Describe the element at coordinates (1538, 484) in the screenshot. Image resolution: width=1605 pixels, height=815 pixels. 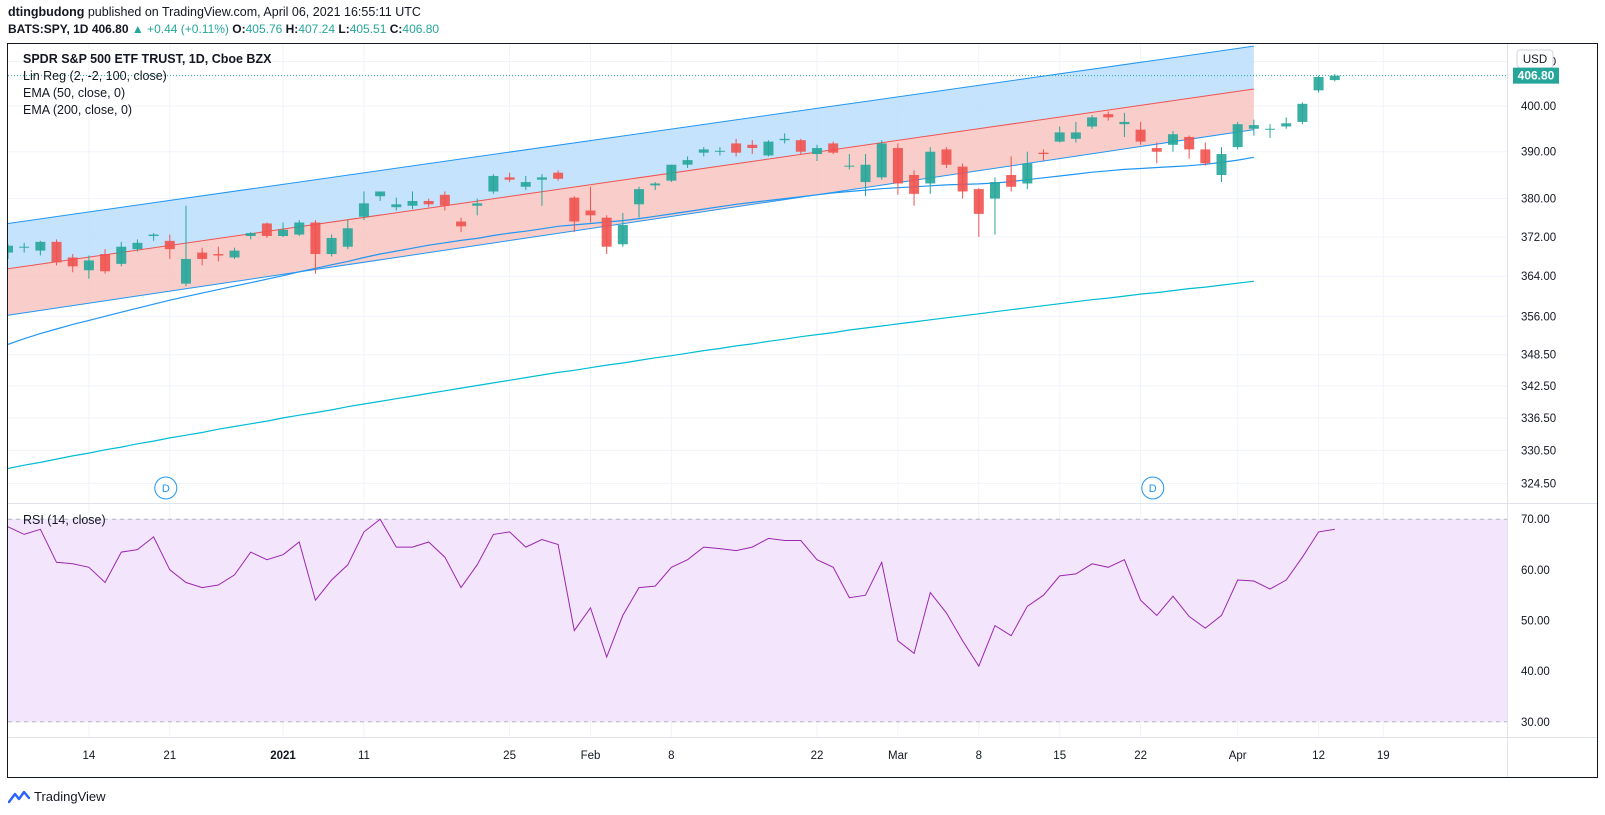
I see `price-tick-label: 324.50` at that location.